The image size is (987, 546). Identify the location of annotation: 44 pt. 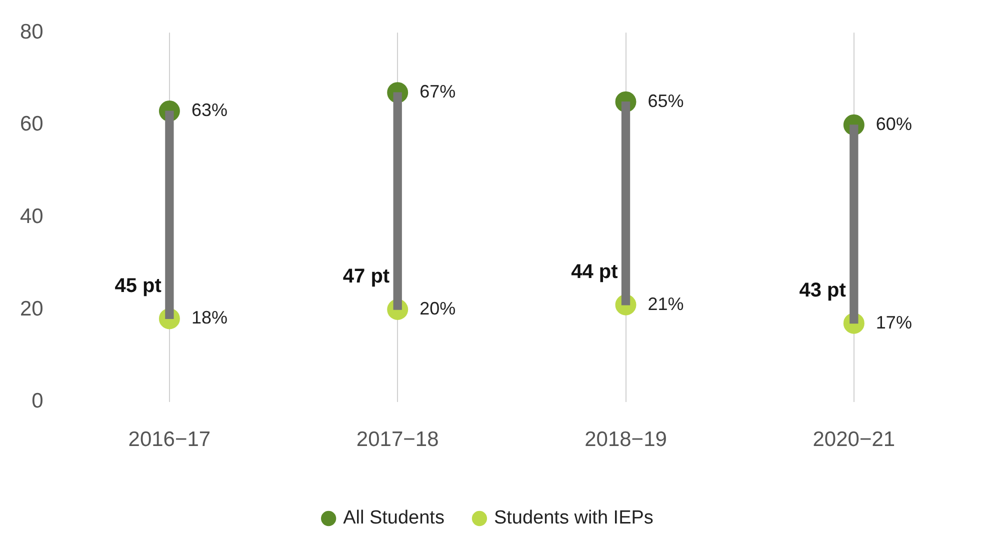
(594, 272).